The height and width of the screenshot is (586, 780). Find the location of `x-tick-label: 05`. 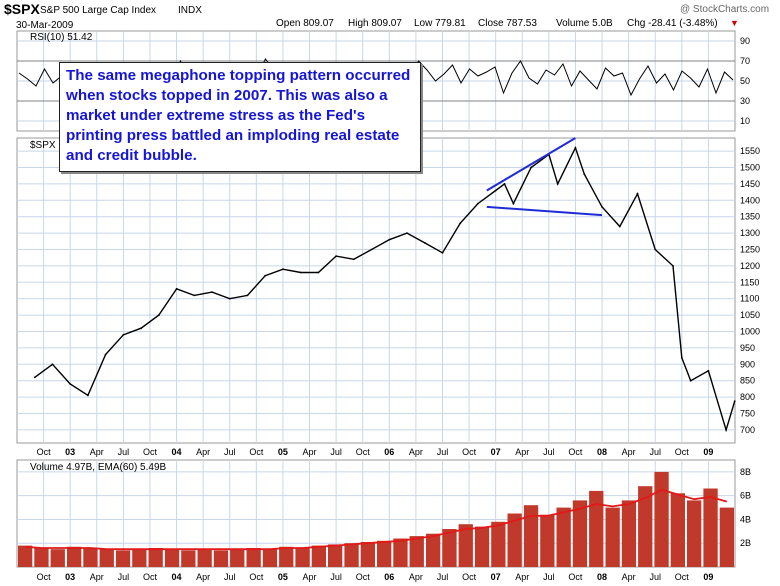

x-tick-label: 05 is located at coordinates (283, 577).